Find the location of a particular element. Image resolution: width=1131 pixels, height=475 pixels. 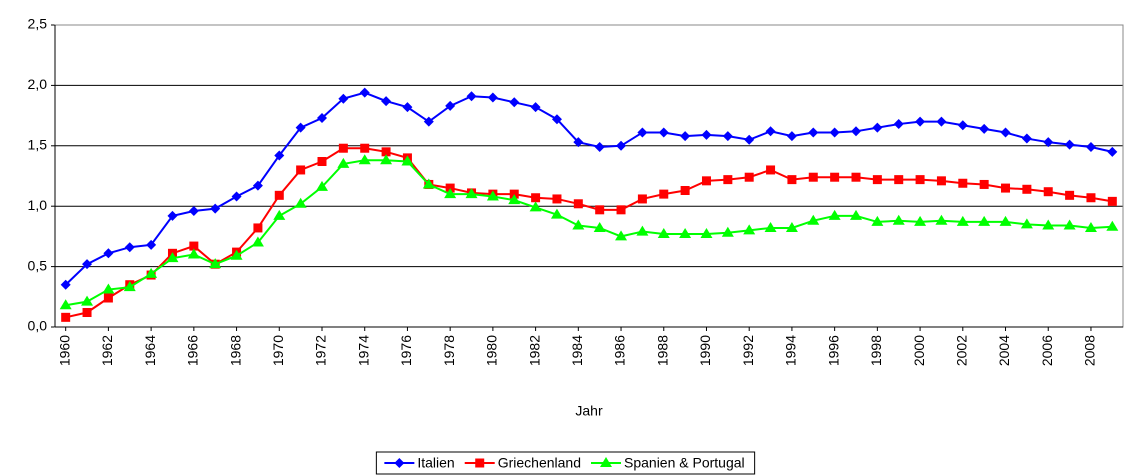

x-tick-label: 1962 is located at coordinates (107, 350).